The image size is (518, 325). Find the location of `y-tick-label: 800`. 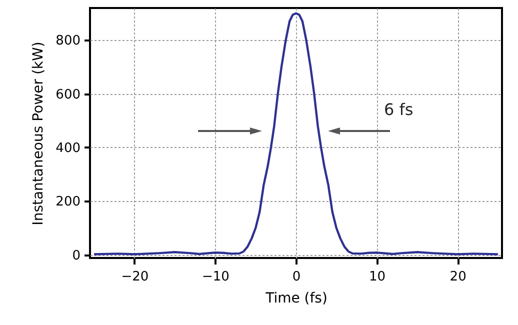

y-tick-label: 800 is located at coordinates (68, 41).